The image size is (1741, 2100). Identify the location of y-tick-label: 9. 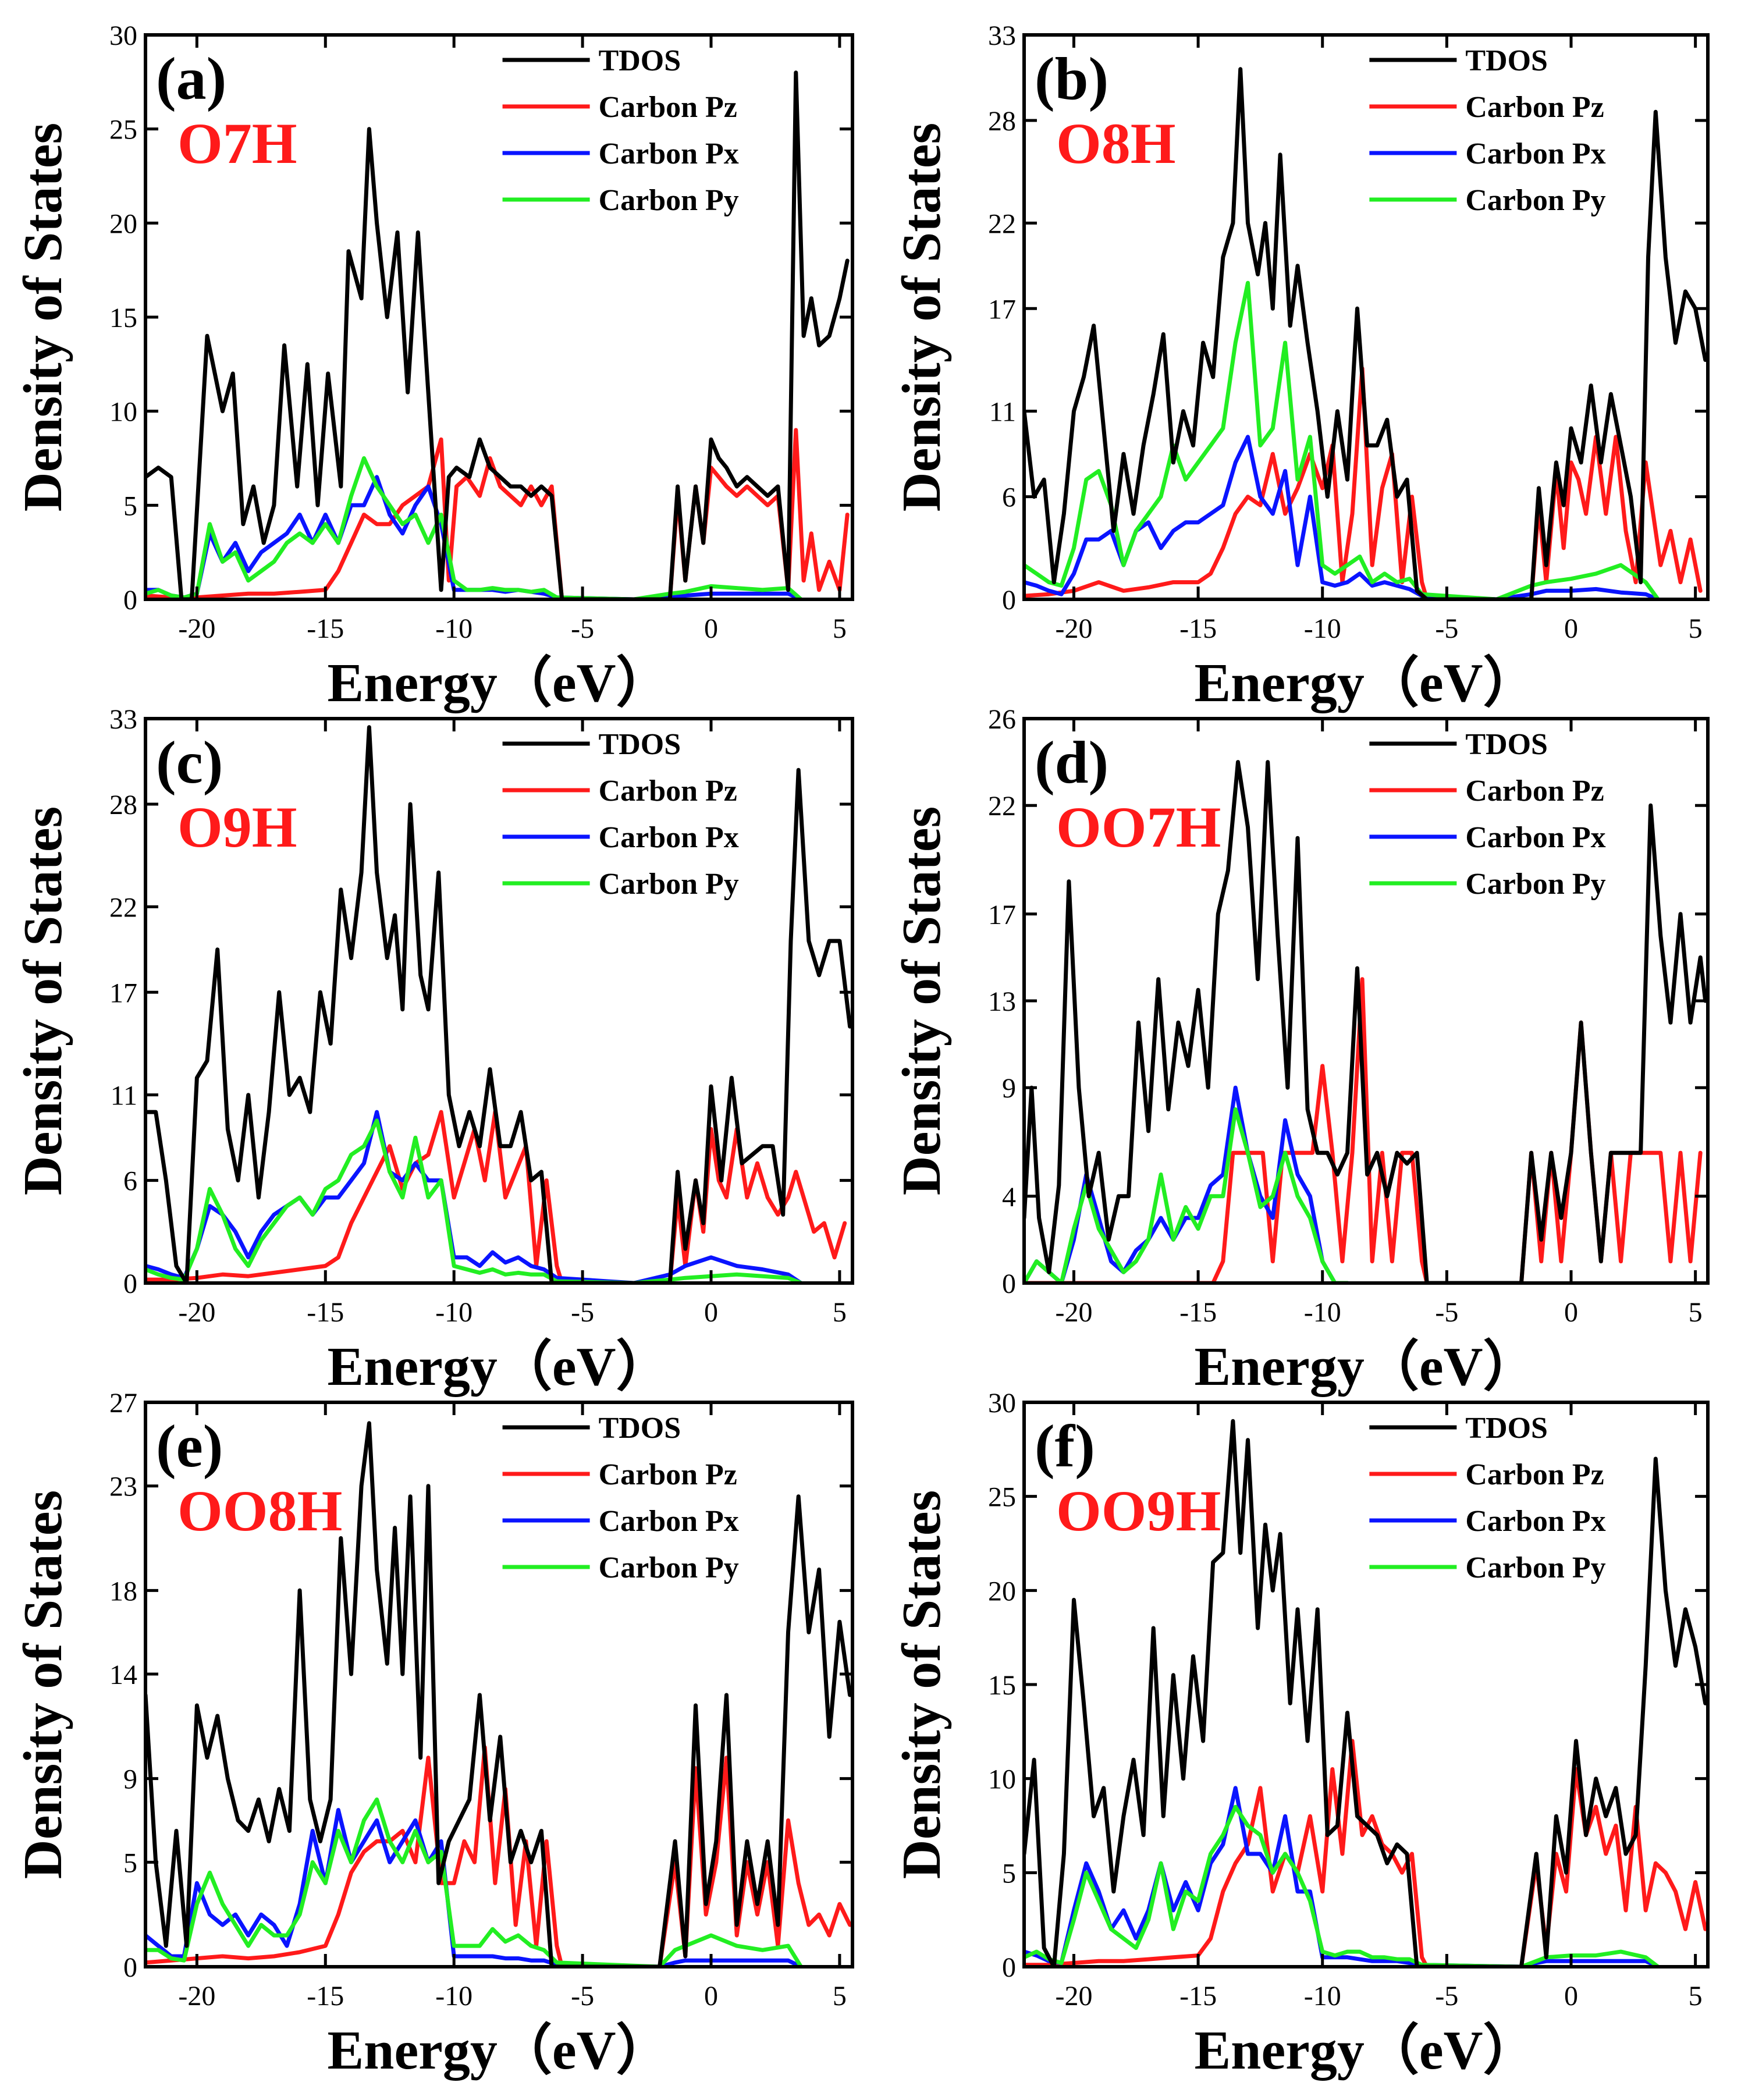
(1009, 1088).